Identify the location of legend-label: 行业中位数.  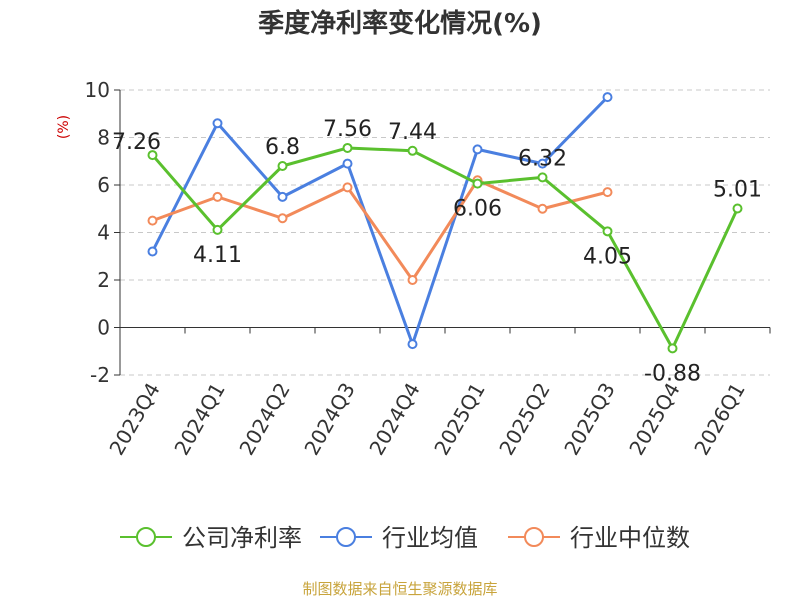
(630, 538).